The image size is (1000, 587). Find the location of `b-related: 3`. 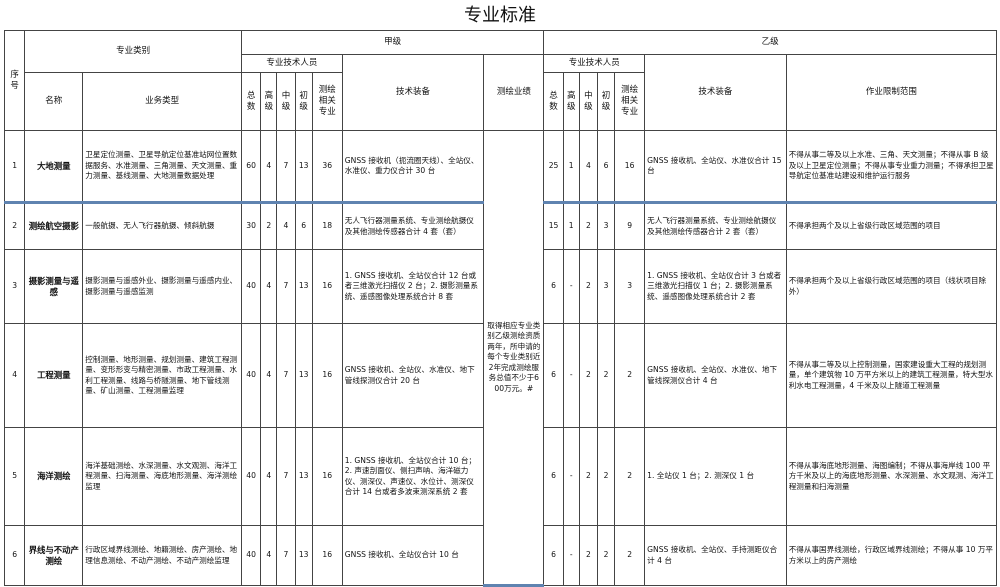

b-related: 3 is located at coordinates (630, 286).